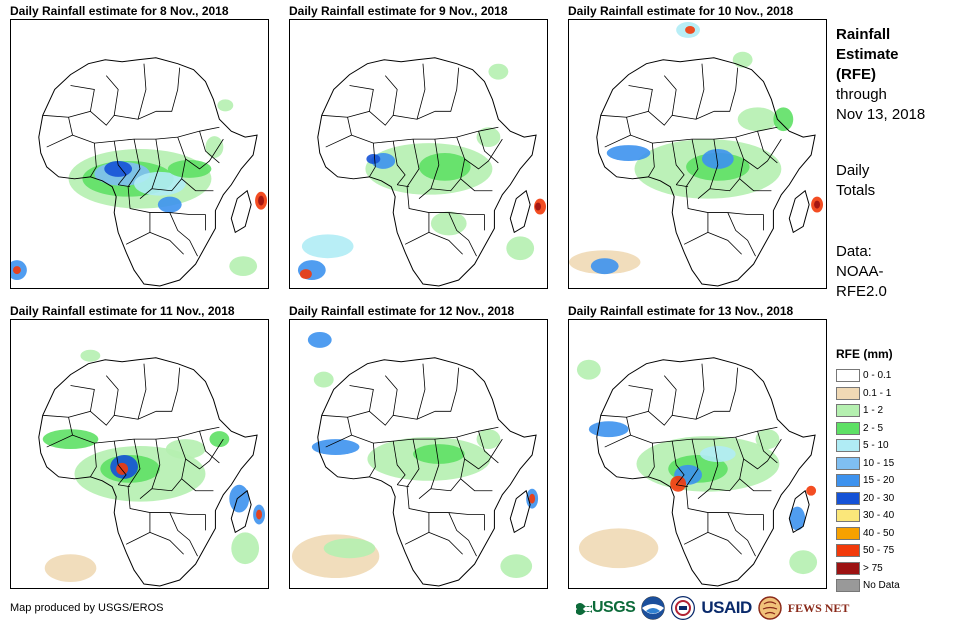 The width and height of the screenshot is (967, 626). Describe the element at coordinates (879, 533) in the screenshot. I see `legend-label: 40 - 50` at that location.